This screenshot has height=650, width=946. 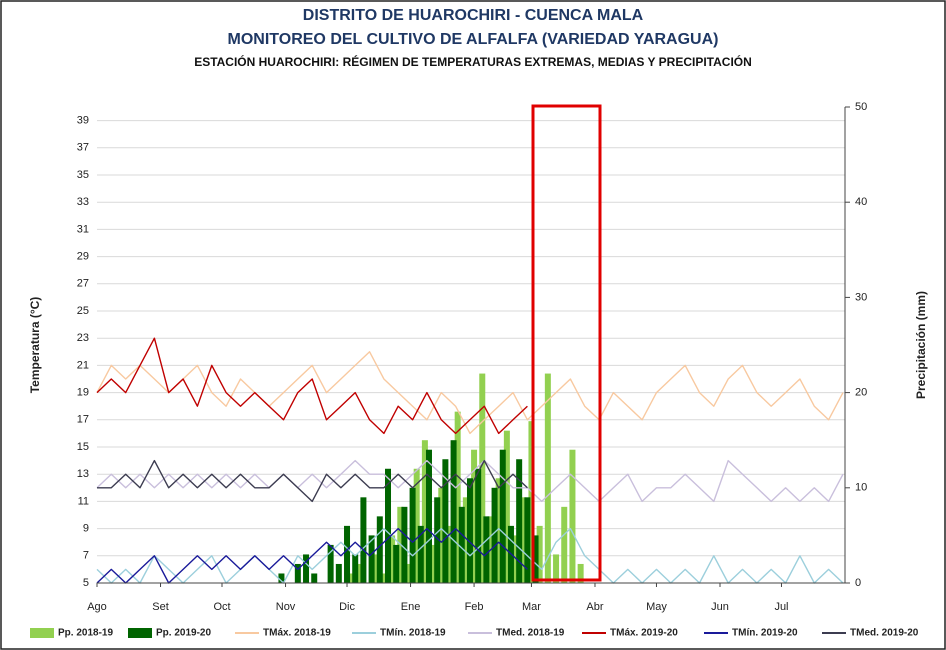 I want to click on y2-tick-label: 50, so click(x=861, y=107).